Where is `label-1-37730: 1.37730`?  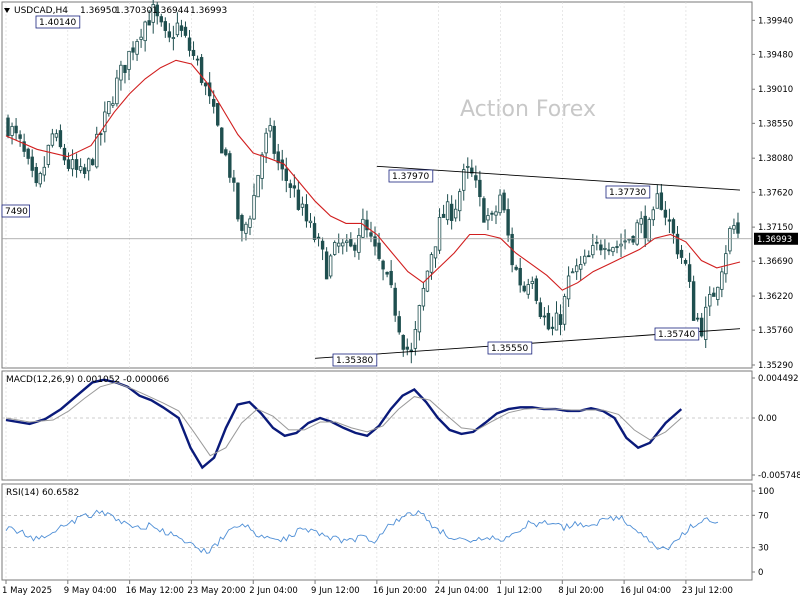
label-1-37730: 1.37730 is located at coordinates (627, 193).